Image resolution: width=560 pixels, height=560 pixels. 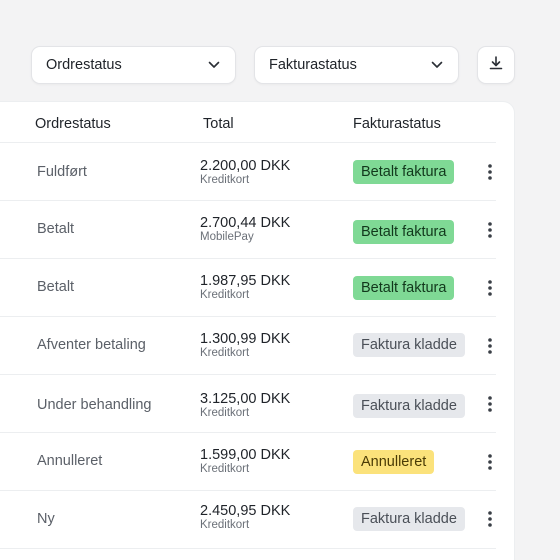 I want to click on order-status-filter: Ordrestatus, so click(x=133, y=65).